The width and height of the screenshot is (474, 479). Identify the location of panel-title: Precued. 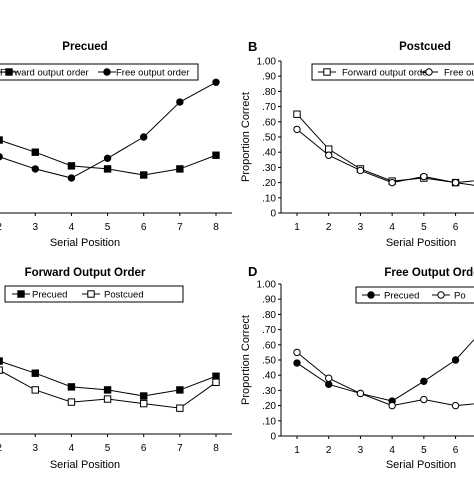
(84, 47).